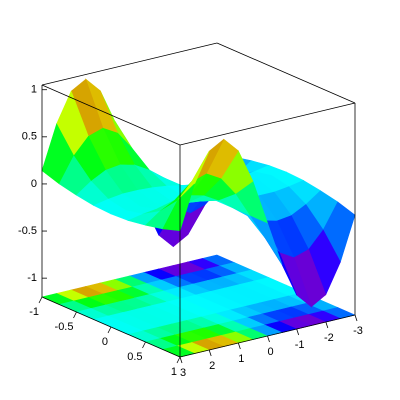 This screenshot has height=400, width=400. What do you see at coordinates (241, 359) in the screenshot?
I see `y-tick-label: 1` at bounding box center [241, 359].